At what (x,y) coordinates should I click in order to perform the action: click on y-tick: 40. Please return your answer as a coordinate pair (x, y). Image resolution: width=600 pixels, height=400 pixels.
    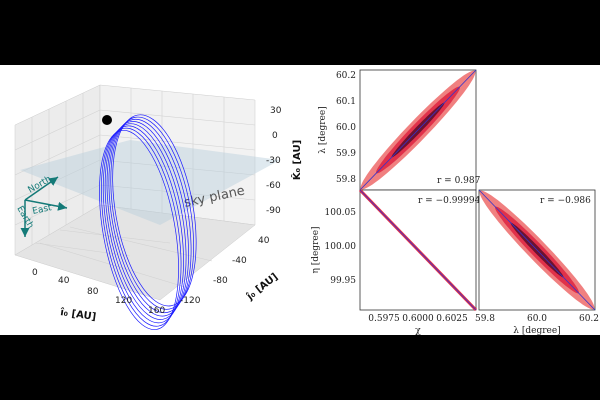
    Looking at the image, I should click on (264, 241).